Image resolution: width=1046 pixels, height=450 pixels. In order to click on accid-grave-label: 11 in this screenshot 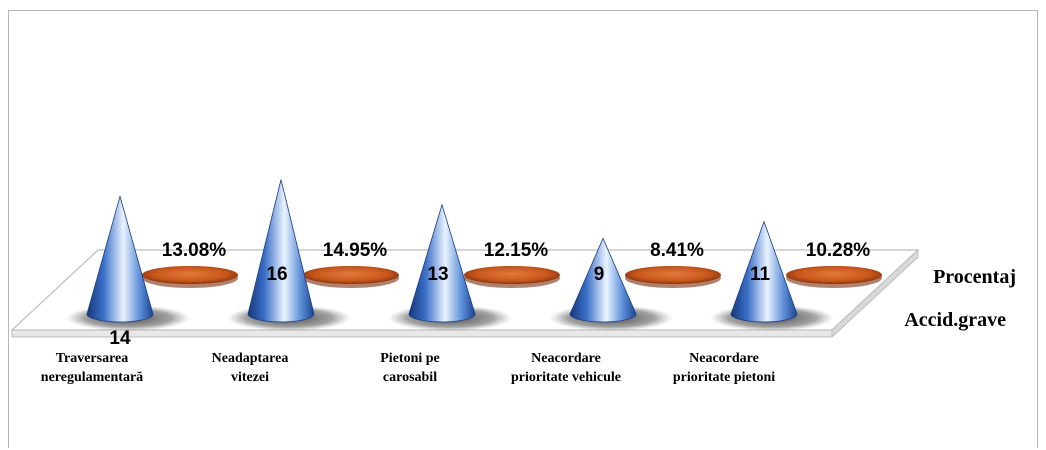, I will do `click(760, 274)`.